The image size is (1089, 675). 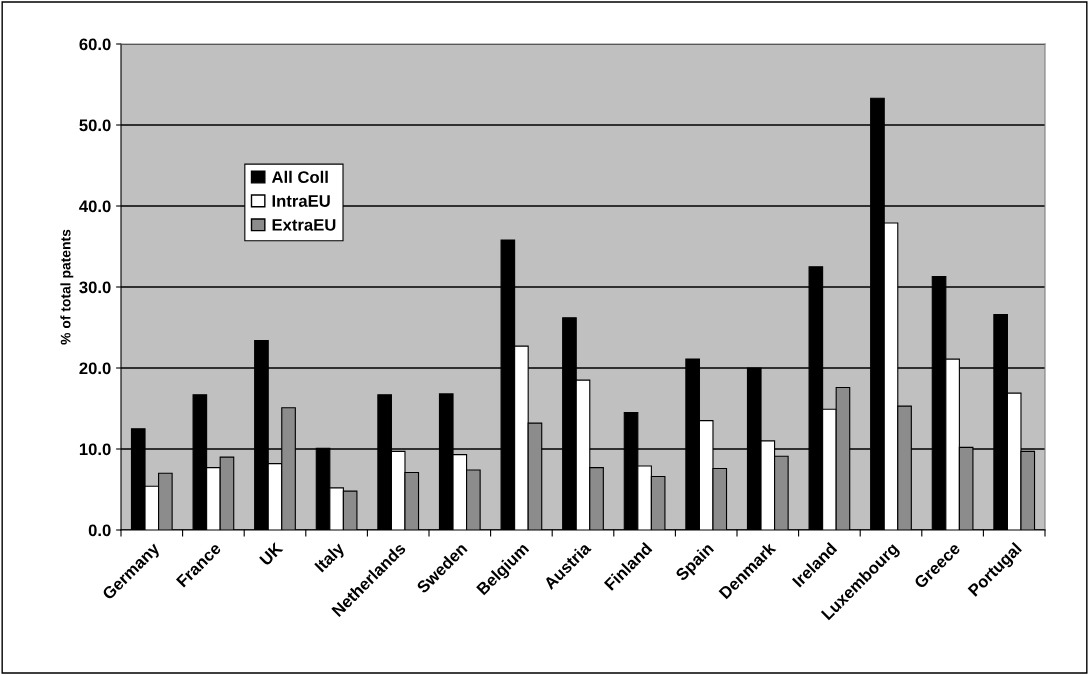 I want to click on y-tick-label: 0.0, so click(x=99, y=530).